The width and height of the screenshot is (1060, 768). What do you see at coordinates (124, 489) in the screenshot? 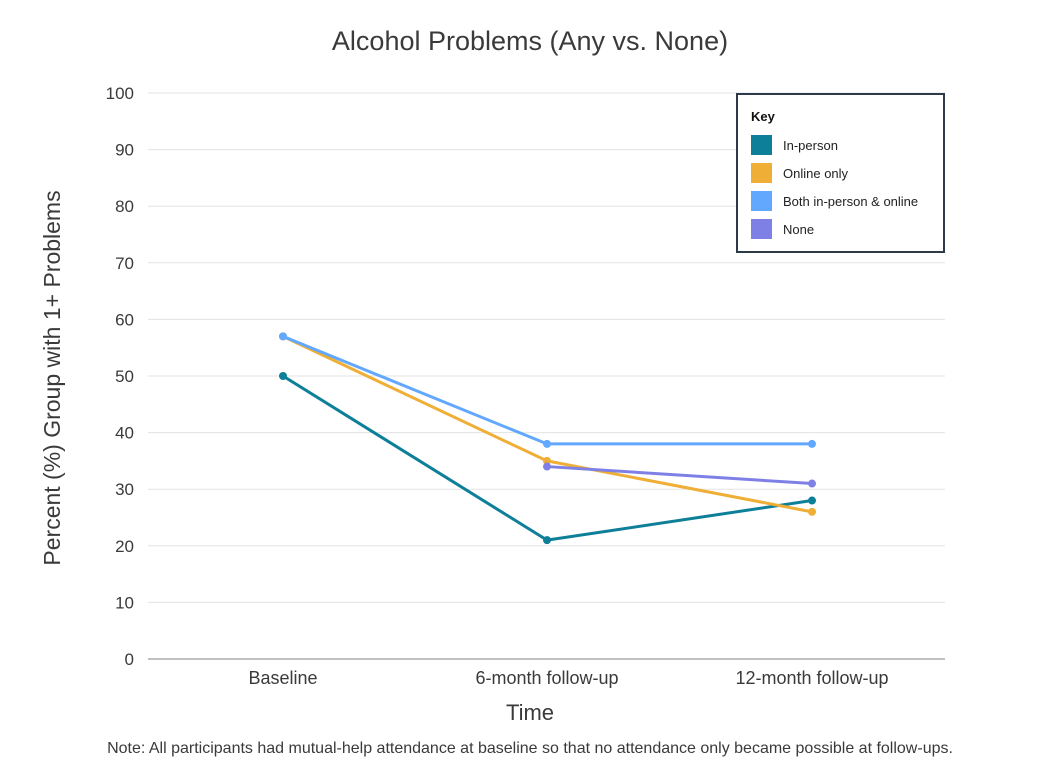
I see `y-tick-label: 30` at bounding box center [124, 489].